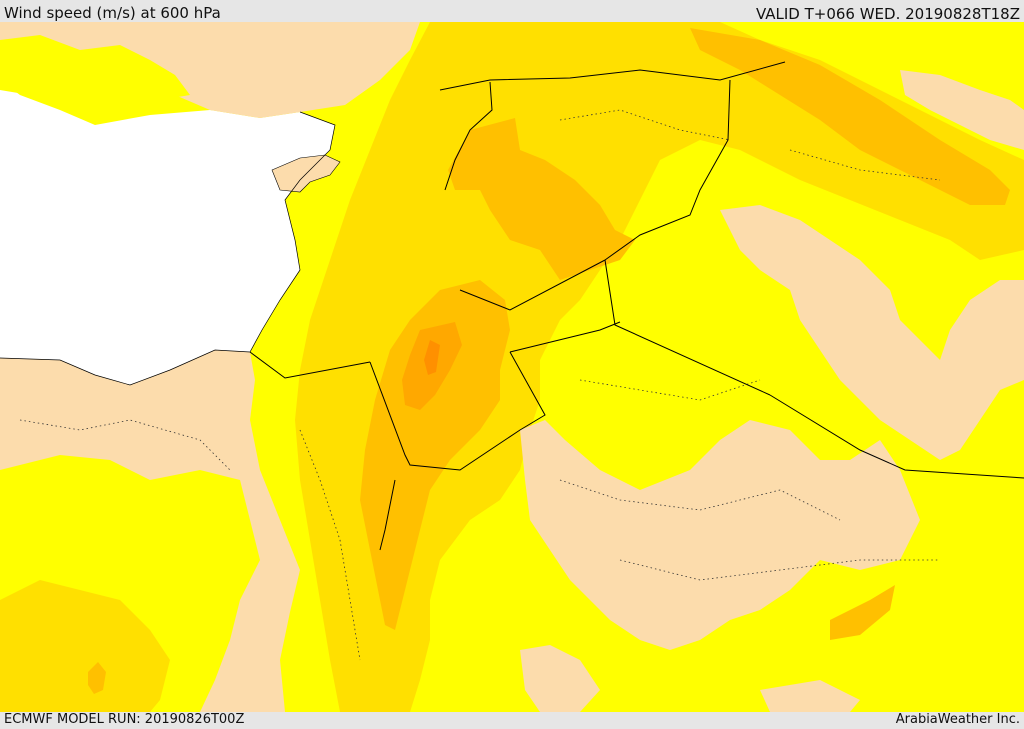  What do you see at coordinates (957, 719) in the screenshot?
I see `credit-label: ArabiaWeather Inc.` at bounding box center [957, 719].